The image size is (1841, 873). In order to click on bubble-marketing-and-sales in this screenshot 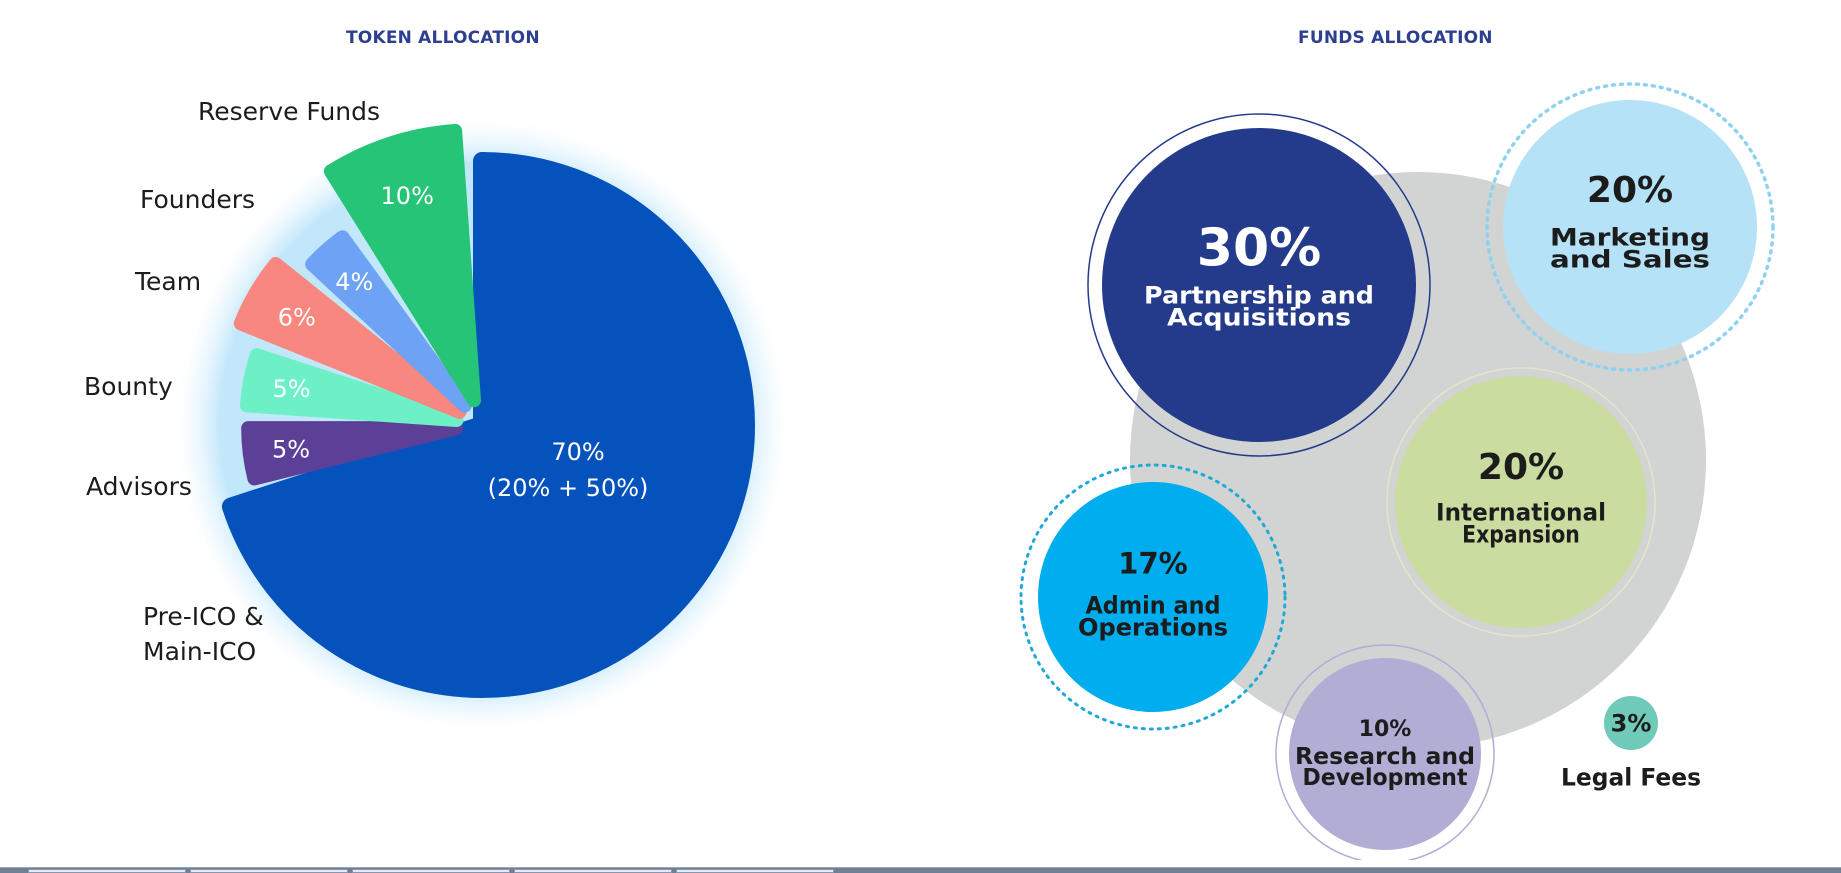, I will do `click(1630, 227)`.